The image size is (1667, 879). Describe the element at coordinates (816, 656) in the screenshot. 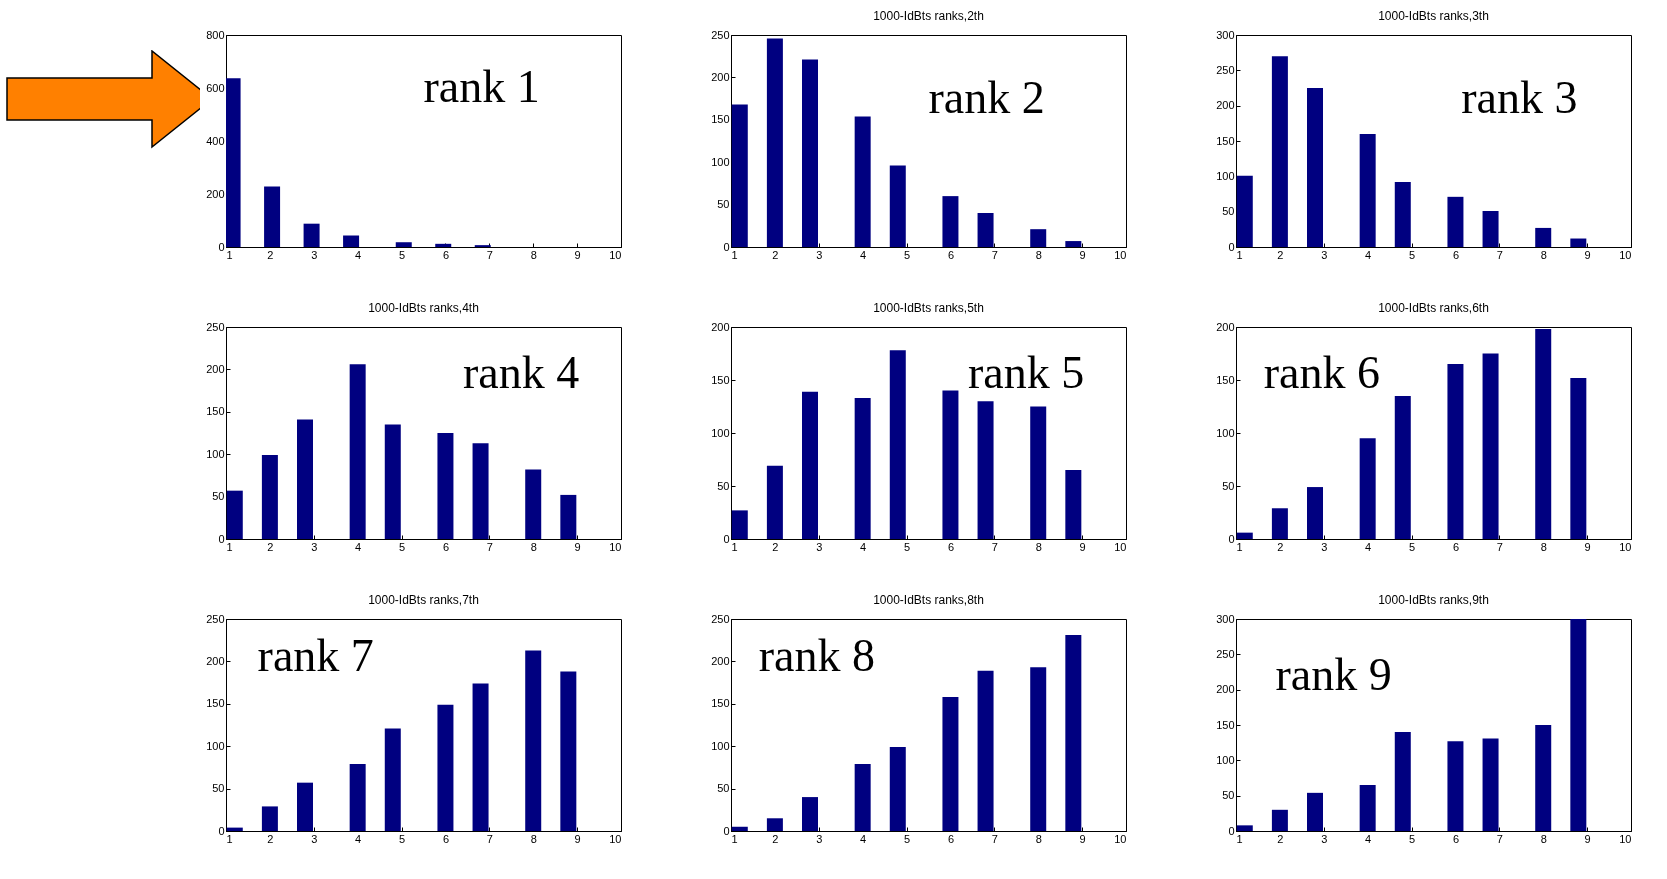

I see `annotation: rank 8` at that location.